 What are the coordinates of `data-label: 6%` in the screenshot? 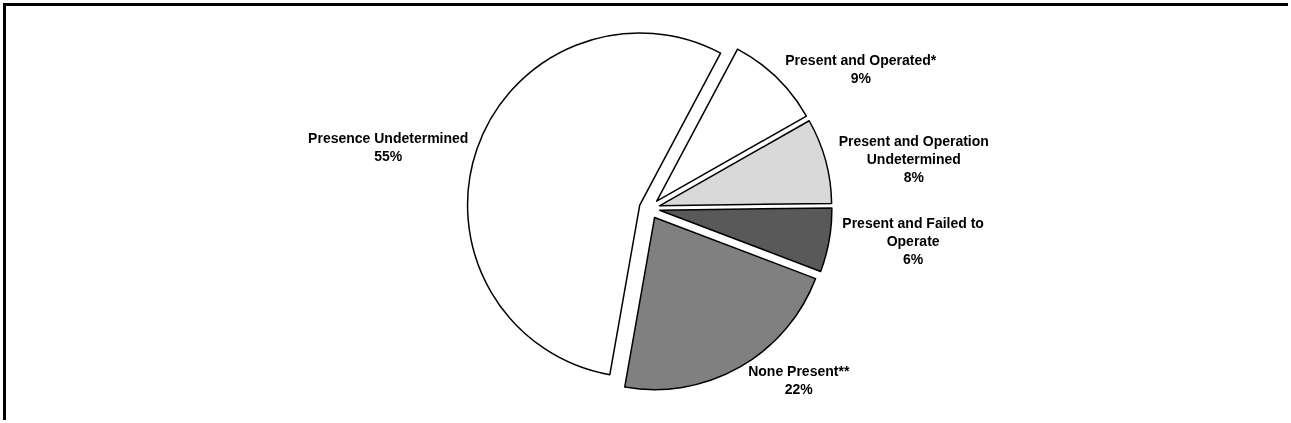 It's located at (913, 259).